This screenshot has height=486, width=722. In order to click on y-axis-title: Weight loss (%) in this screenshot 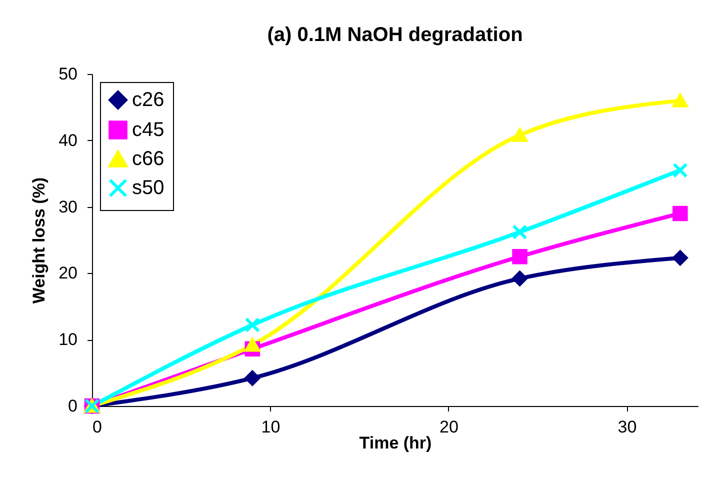, I will do `click(39, 240)`.